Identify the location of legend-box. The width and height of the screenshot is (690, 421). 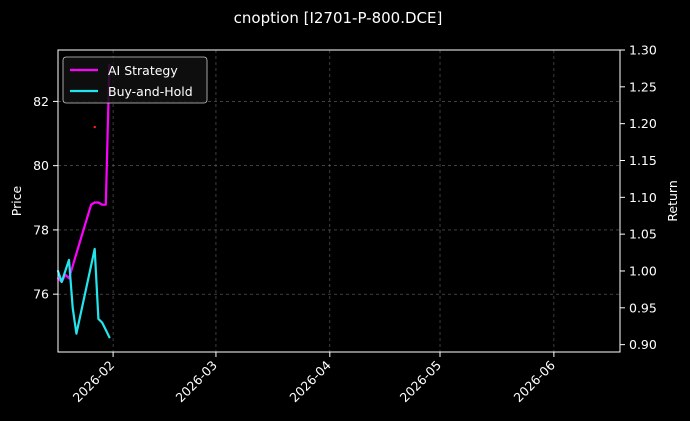
(135, 80).